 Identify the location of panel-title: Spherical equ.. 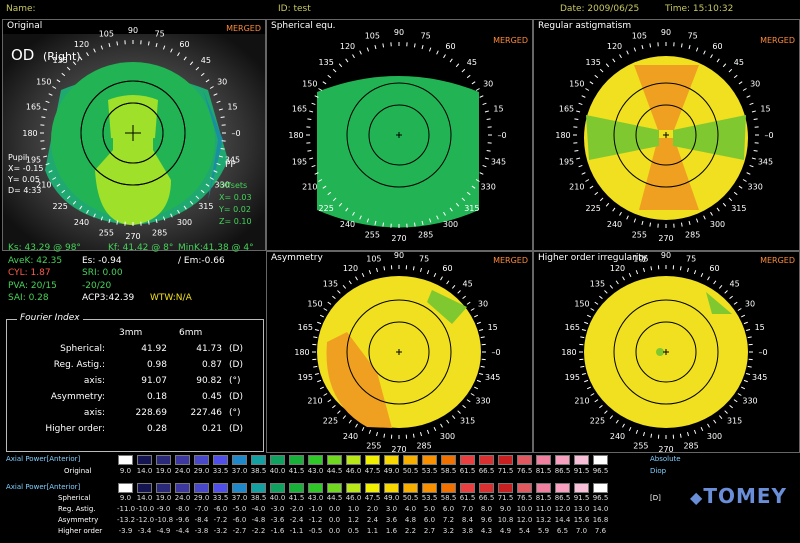
(303, 26).